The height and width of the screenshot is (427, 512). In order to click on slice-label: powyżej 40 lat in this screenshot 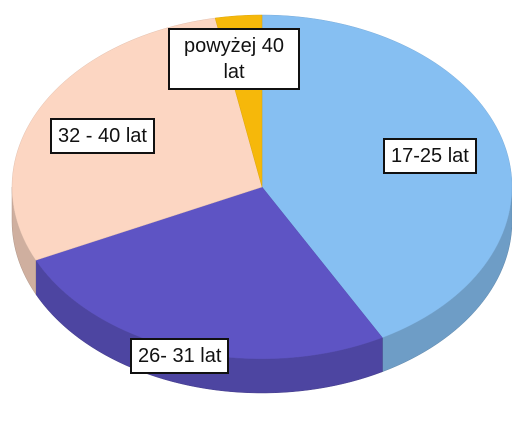, I will do `click(234, 59)`.